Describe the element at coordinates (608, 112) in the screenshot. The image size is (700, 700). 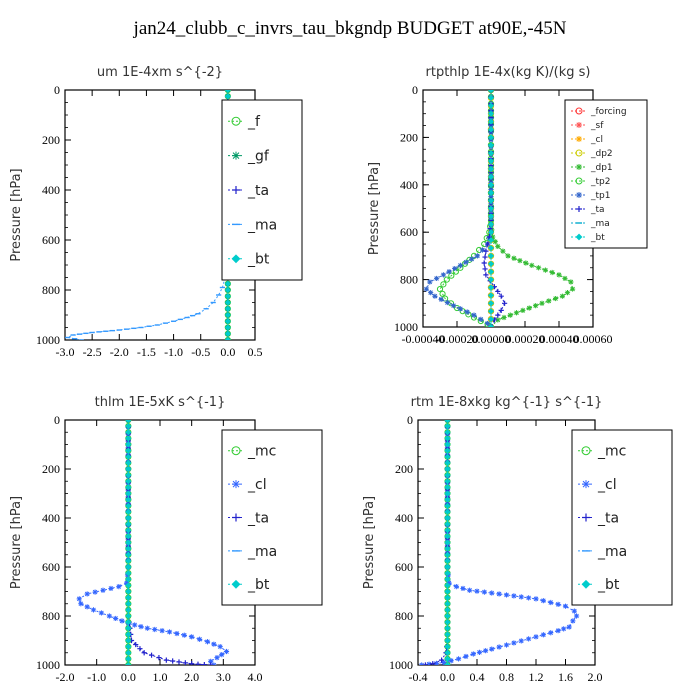
I see `legend-label: _forcing` at that location.